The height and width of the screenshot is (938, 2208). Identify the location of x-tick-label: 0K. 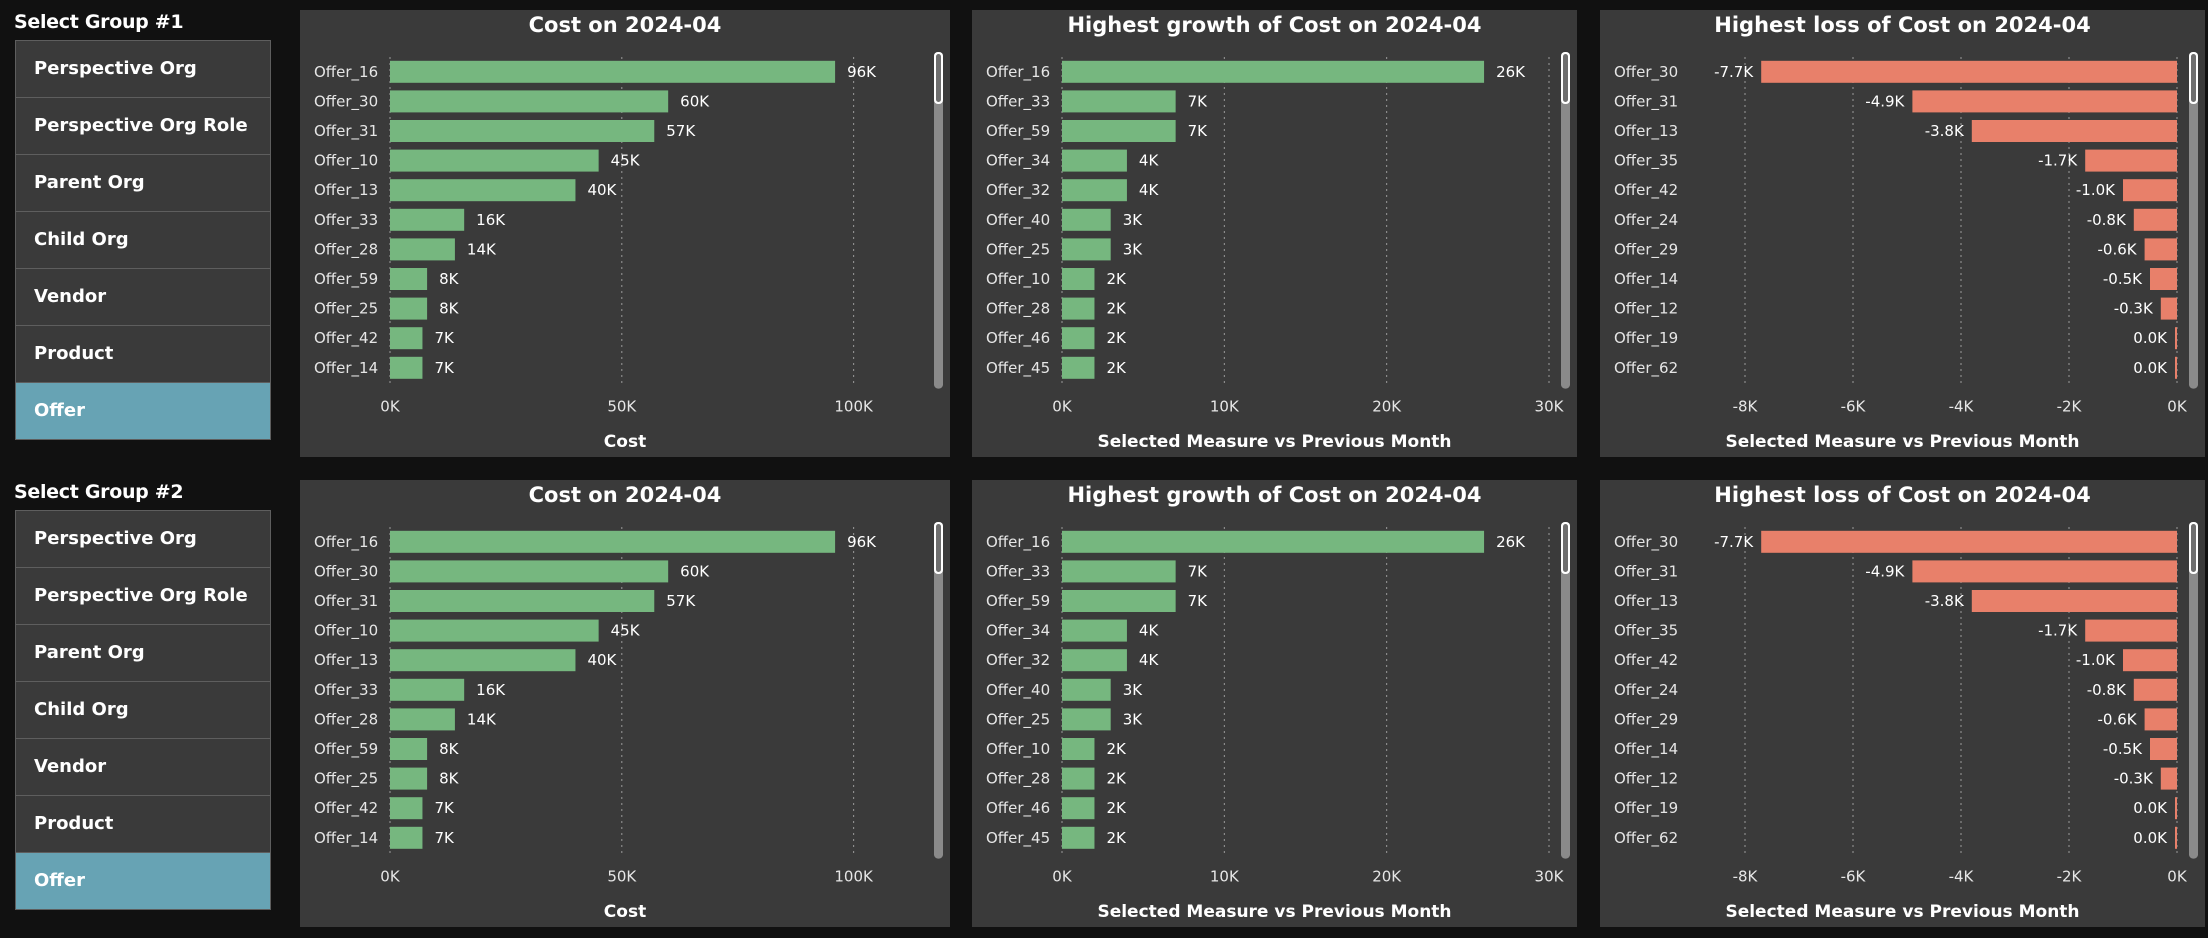
(390, 407).